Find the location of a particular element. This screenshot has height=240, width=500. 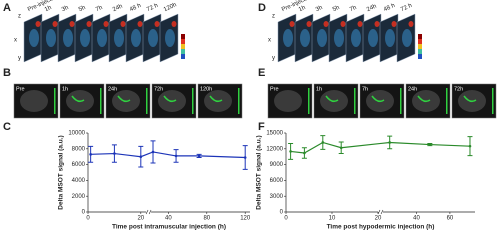

y-tick-label: 2000 is located at coordinates (79, 197).